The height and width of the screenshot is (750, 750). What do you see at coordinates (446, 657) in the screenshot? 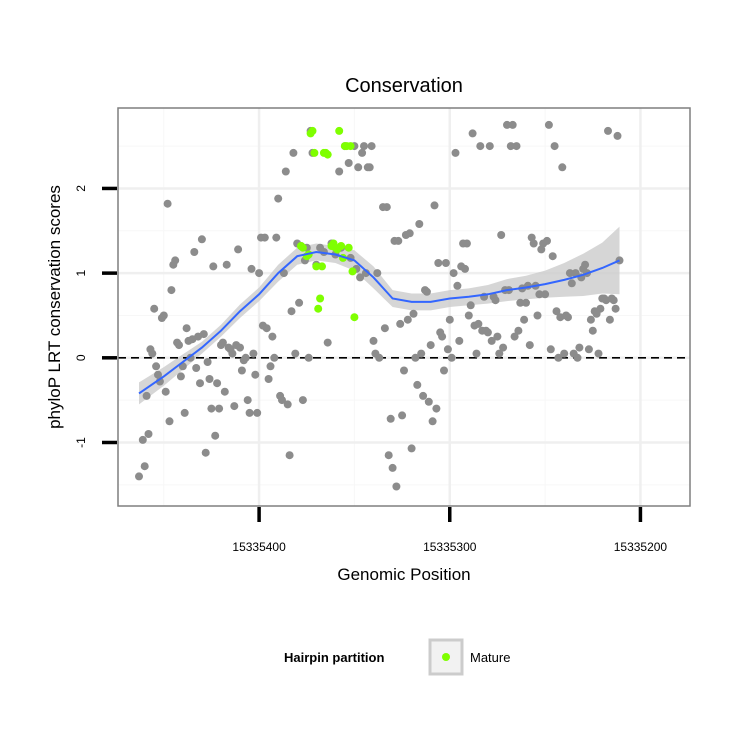
I see `legend-mature-marker` at bounding box center [446, 657].